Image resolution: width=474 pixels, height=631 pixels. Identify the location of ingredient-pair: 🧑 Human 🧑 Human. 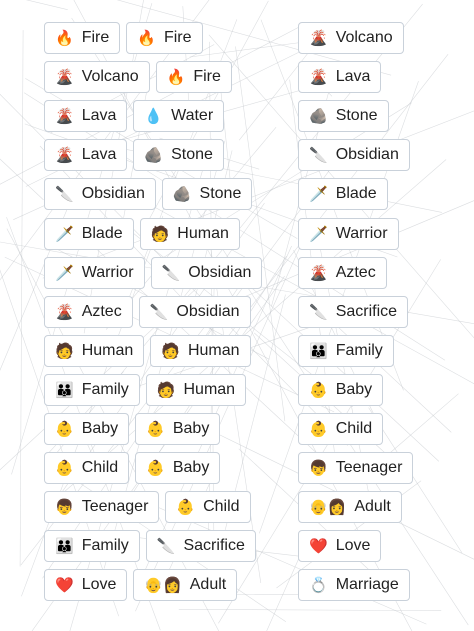
(147, 350).